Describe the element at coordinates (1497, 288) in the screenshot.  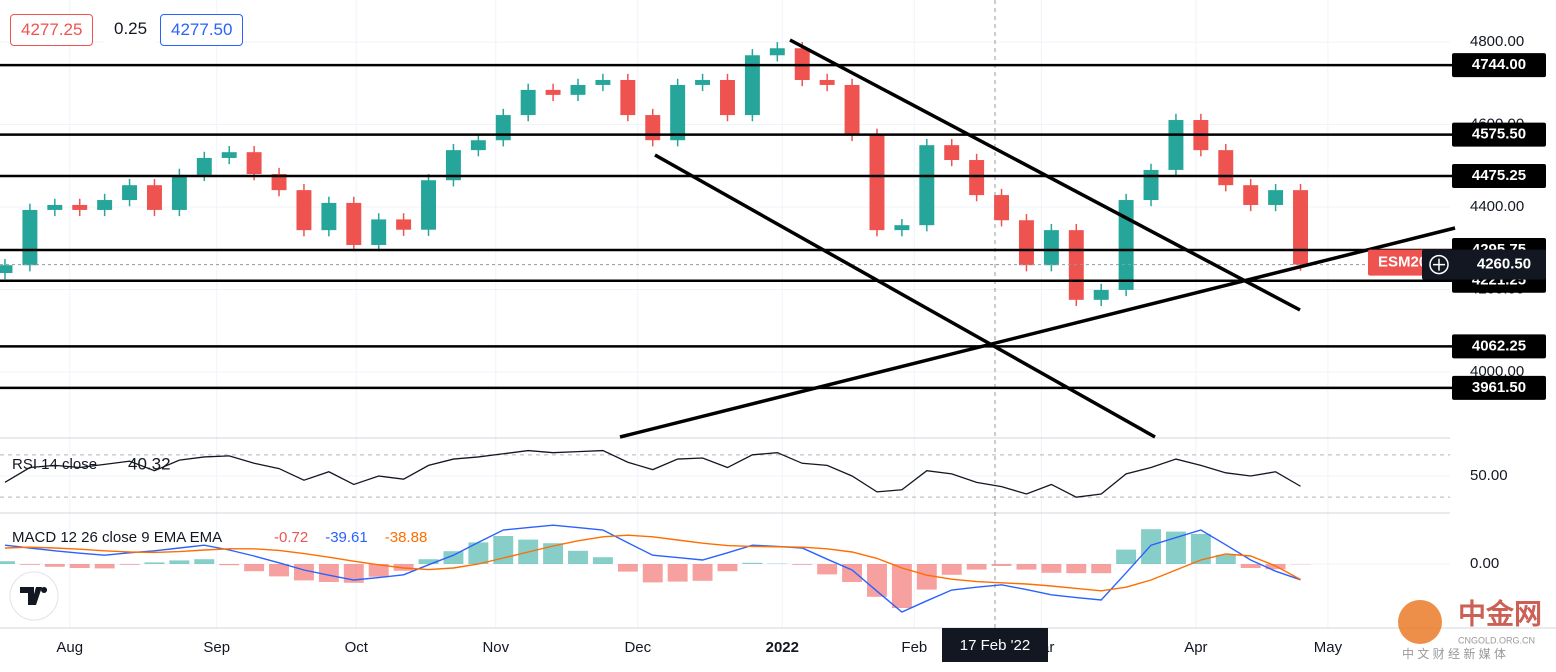
I see `y-tick-label: 4200.00` at that location.